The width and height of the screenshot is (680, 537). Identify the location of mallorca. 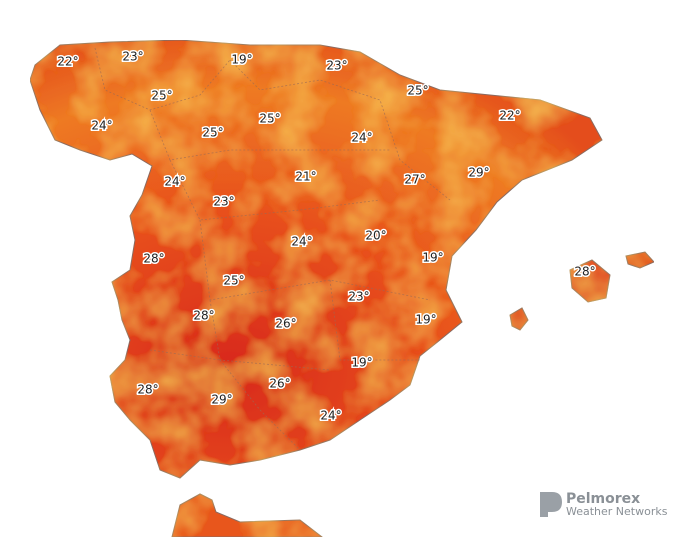
(590, 281).